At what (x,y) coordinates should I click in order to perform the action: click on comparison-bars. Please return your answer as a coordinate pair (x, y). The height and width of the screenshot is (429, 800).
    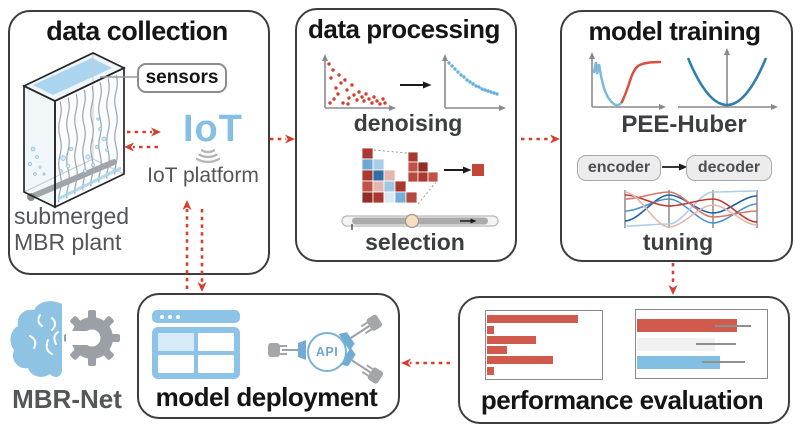
    Looking at the image, I should click on (702, 344).